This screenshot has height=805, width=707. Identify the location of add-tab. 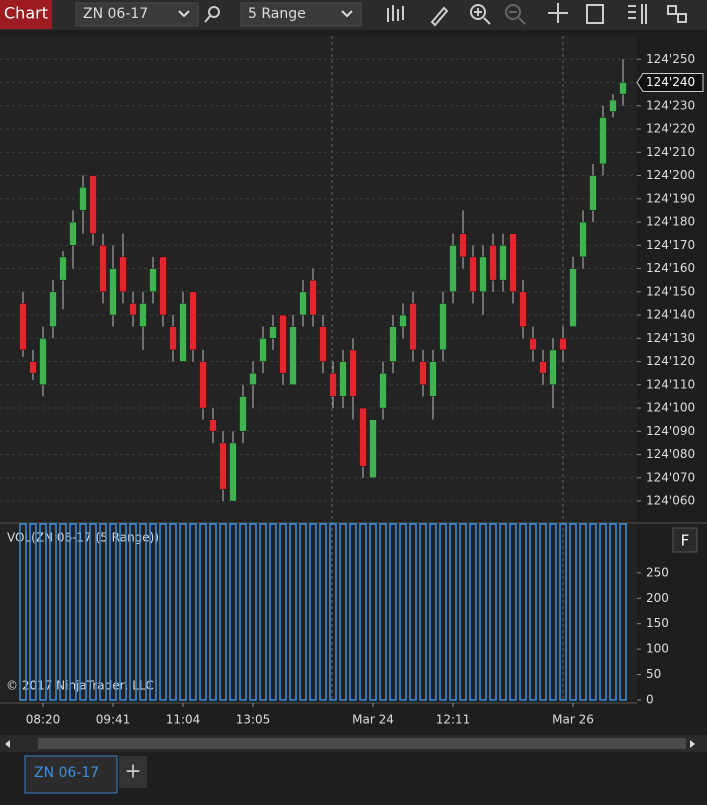
(133, 772).